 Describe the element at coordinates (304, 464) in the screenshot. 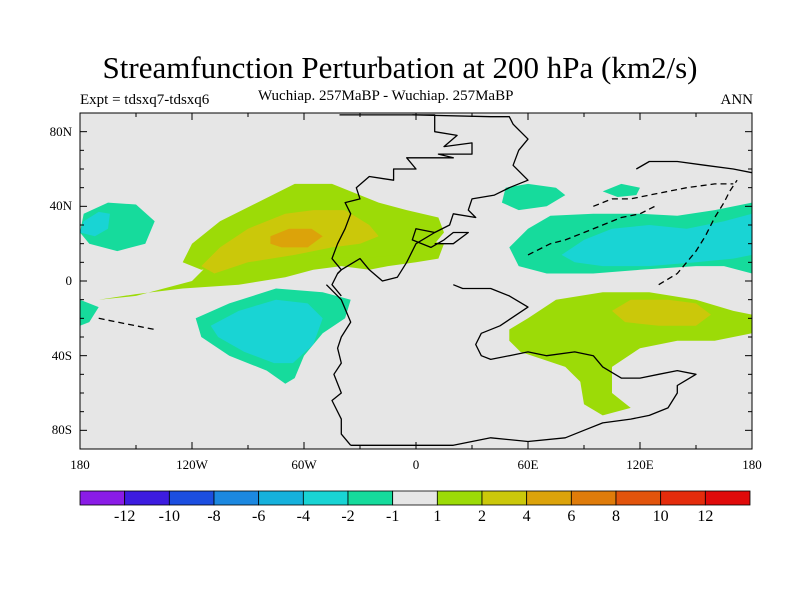

I see `x-tick-label: 60W` at that location.